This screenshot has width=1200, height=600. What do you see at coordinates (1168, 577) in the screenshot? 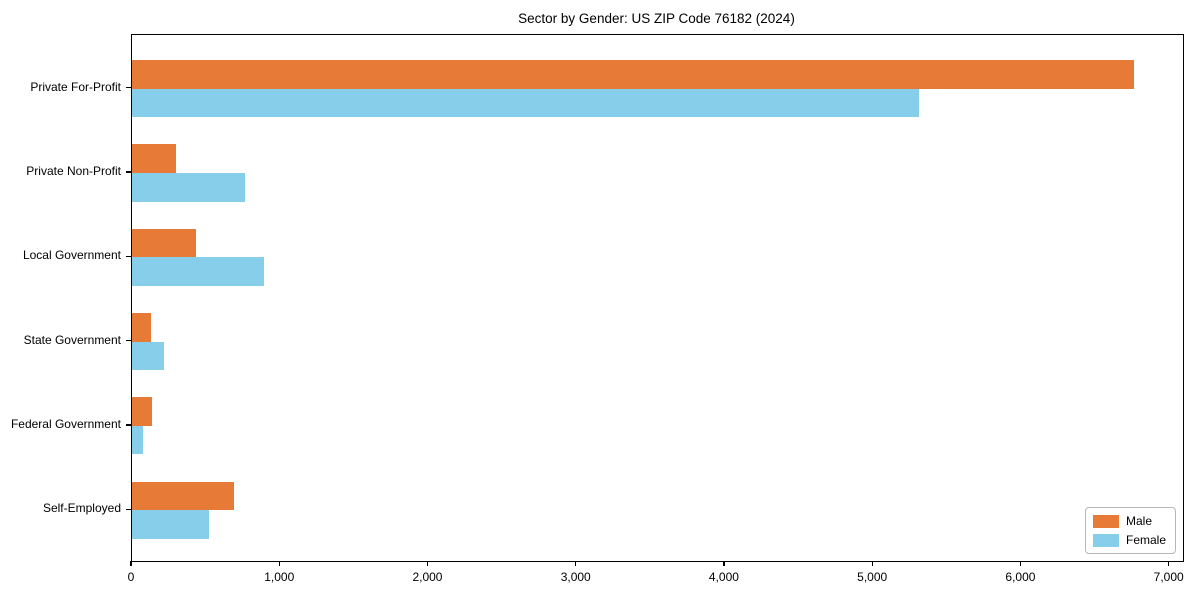
I see `x-tick-label-7000: 7,000` at bounding box center [1168, 577].